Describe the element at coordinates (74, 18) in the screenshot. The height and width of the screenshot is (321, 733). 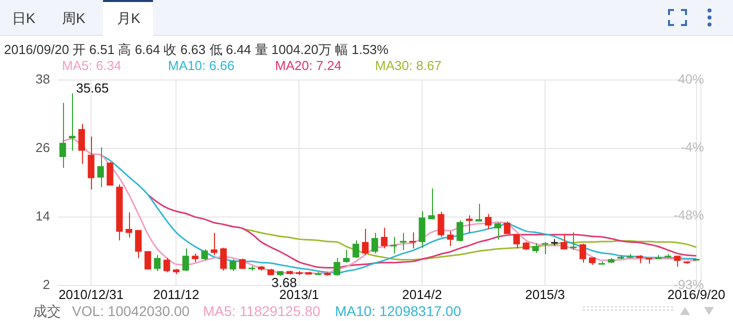
I see `text: 周K` at that location.